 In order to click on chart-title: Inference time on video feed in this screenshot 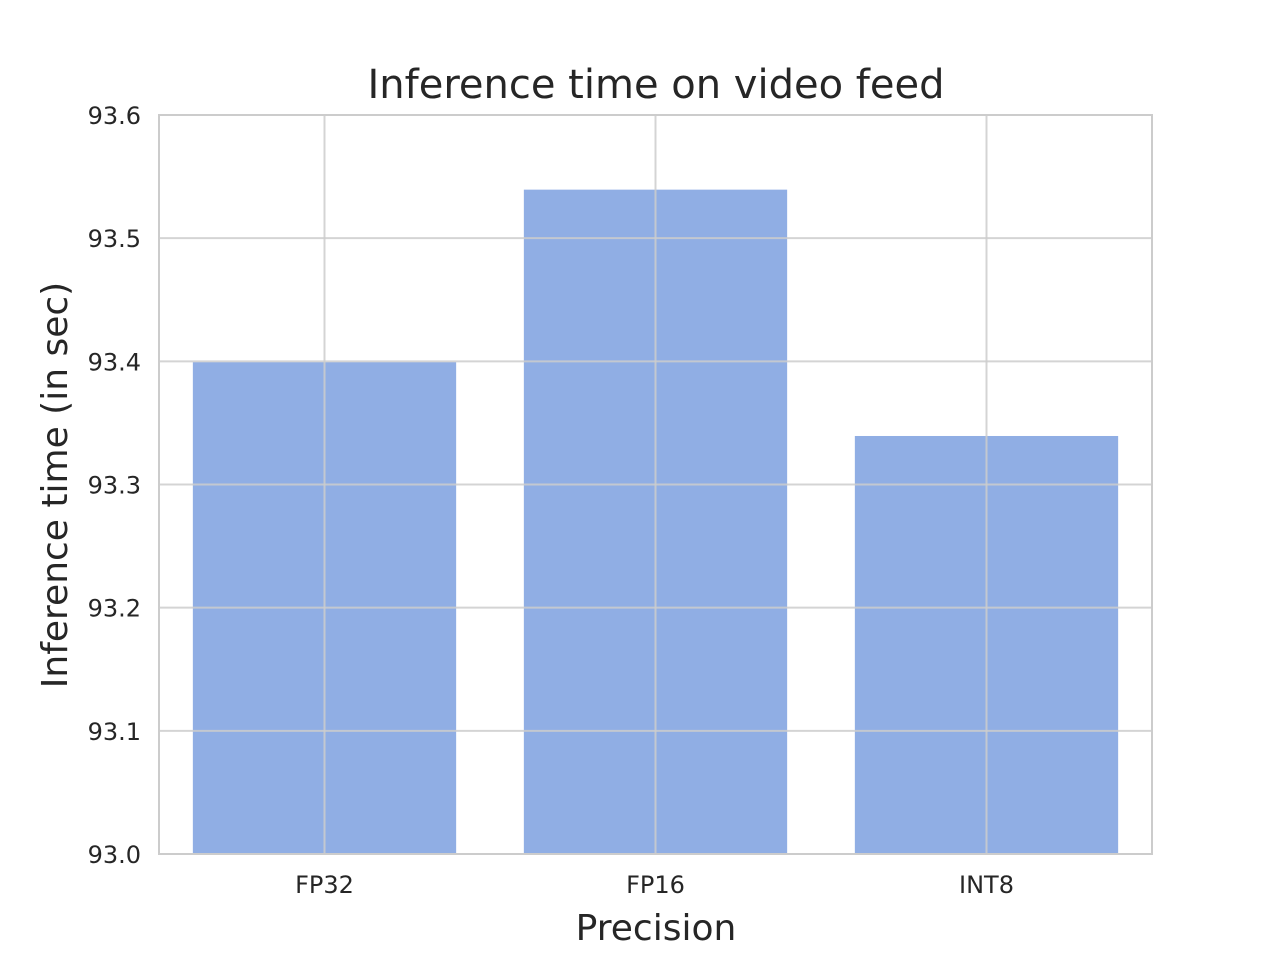, I will do `click(656, 85)`.